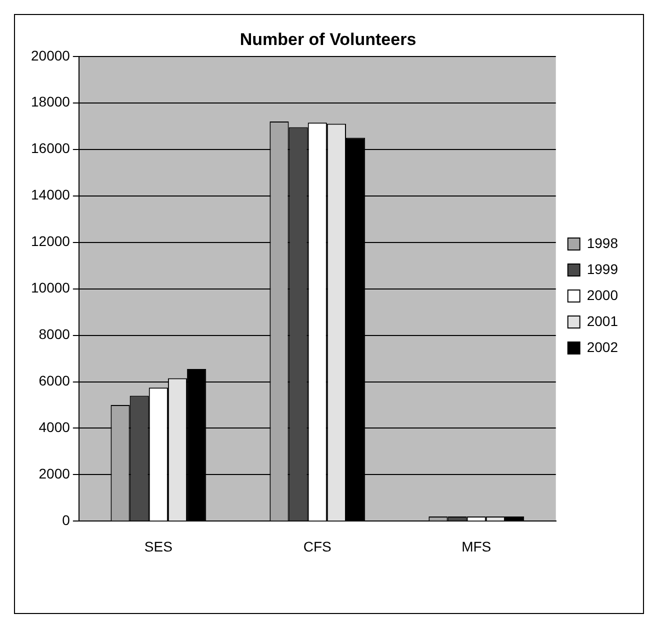 This screenshot has width=658, height=628. Describe the element at coordinates (54, 334) in the screenshot. I see `y-tick-label: 8000` at that location.